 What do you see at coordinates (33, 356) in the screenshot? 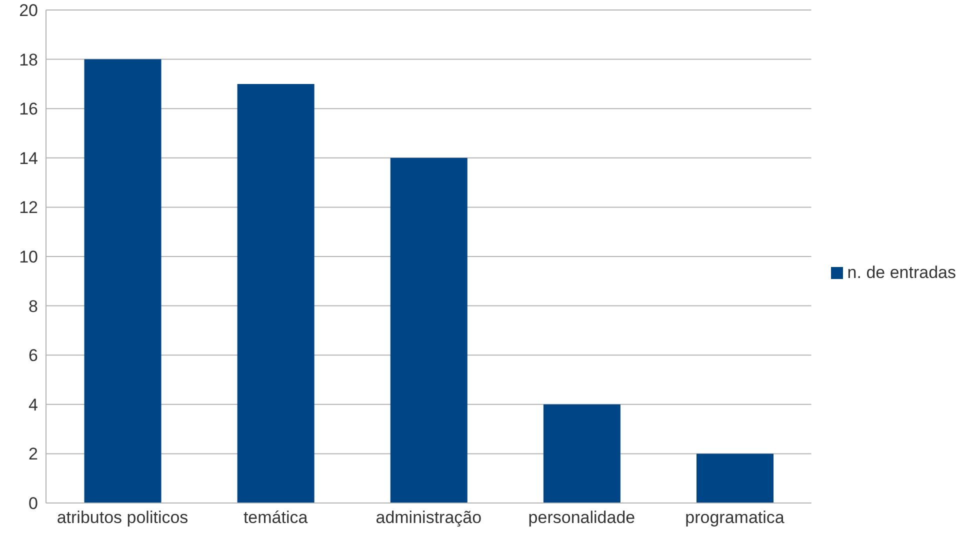
I see `y-tick-label: 6` at bounding box center [33, 356].